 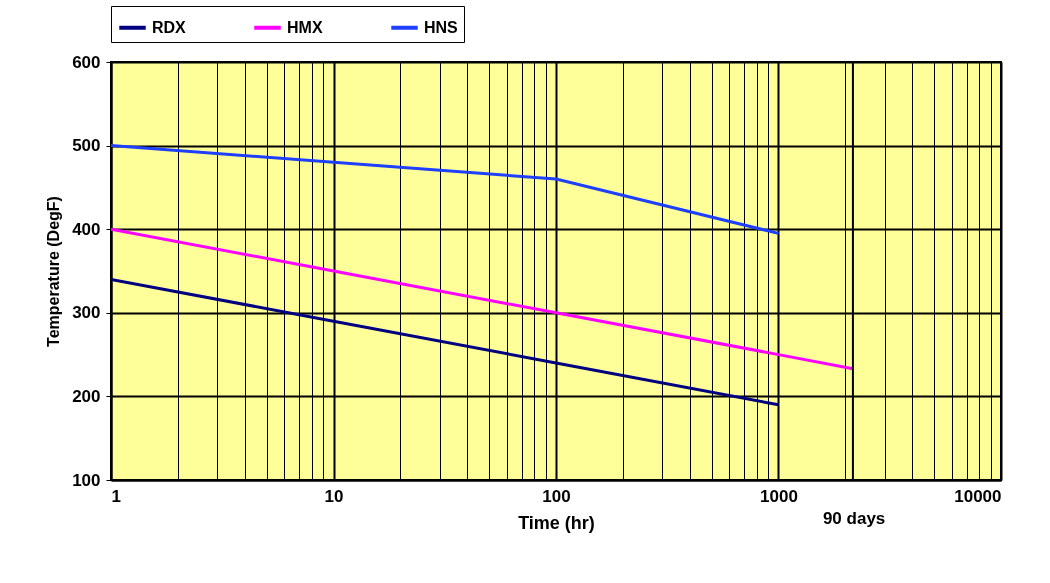 I want to click on y-tick-label: 400, so click(x=86, y=229).